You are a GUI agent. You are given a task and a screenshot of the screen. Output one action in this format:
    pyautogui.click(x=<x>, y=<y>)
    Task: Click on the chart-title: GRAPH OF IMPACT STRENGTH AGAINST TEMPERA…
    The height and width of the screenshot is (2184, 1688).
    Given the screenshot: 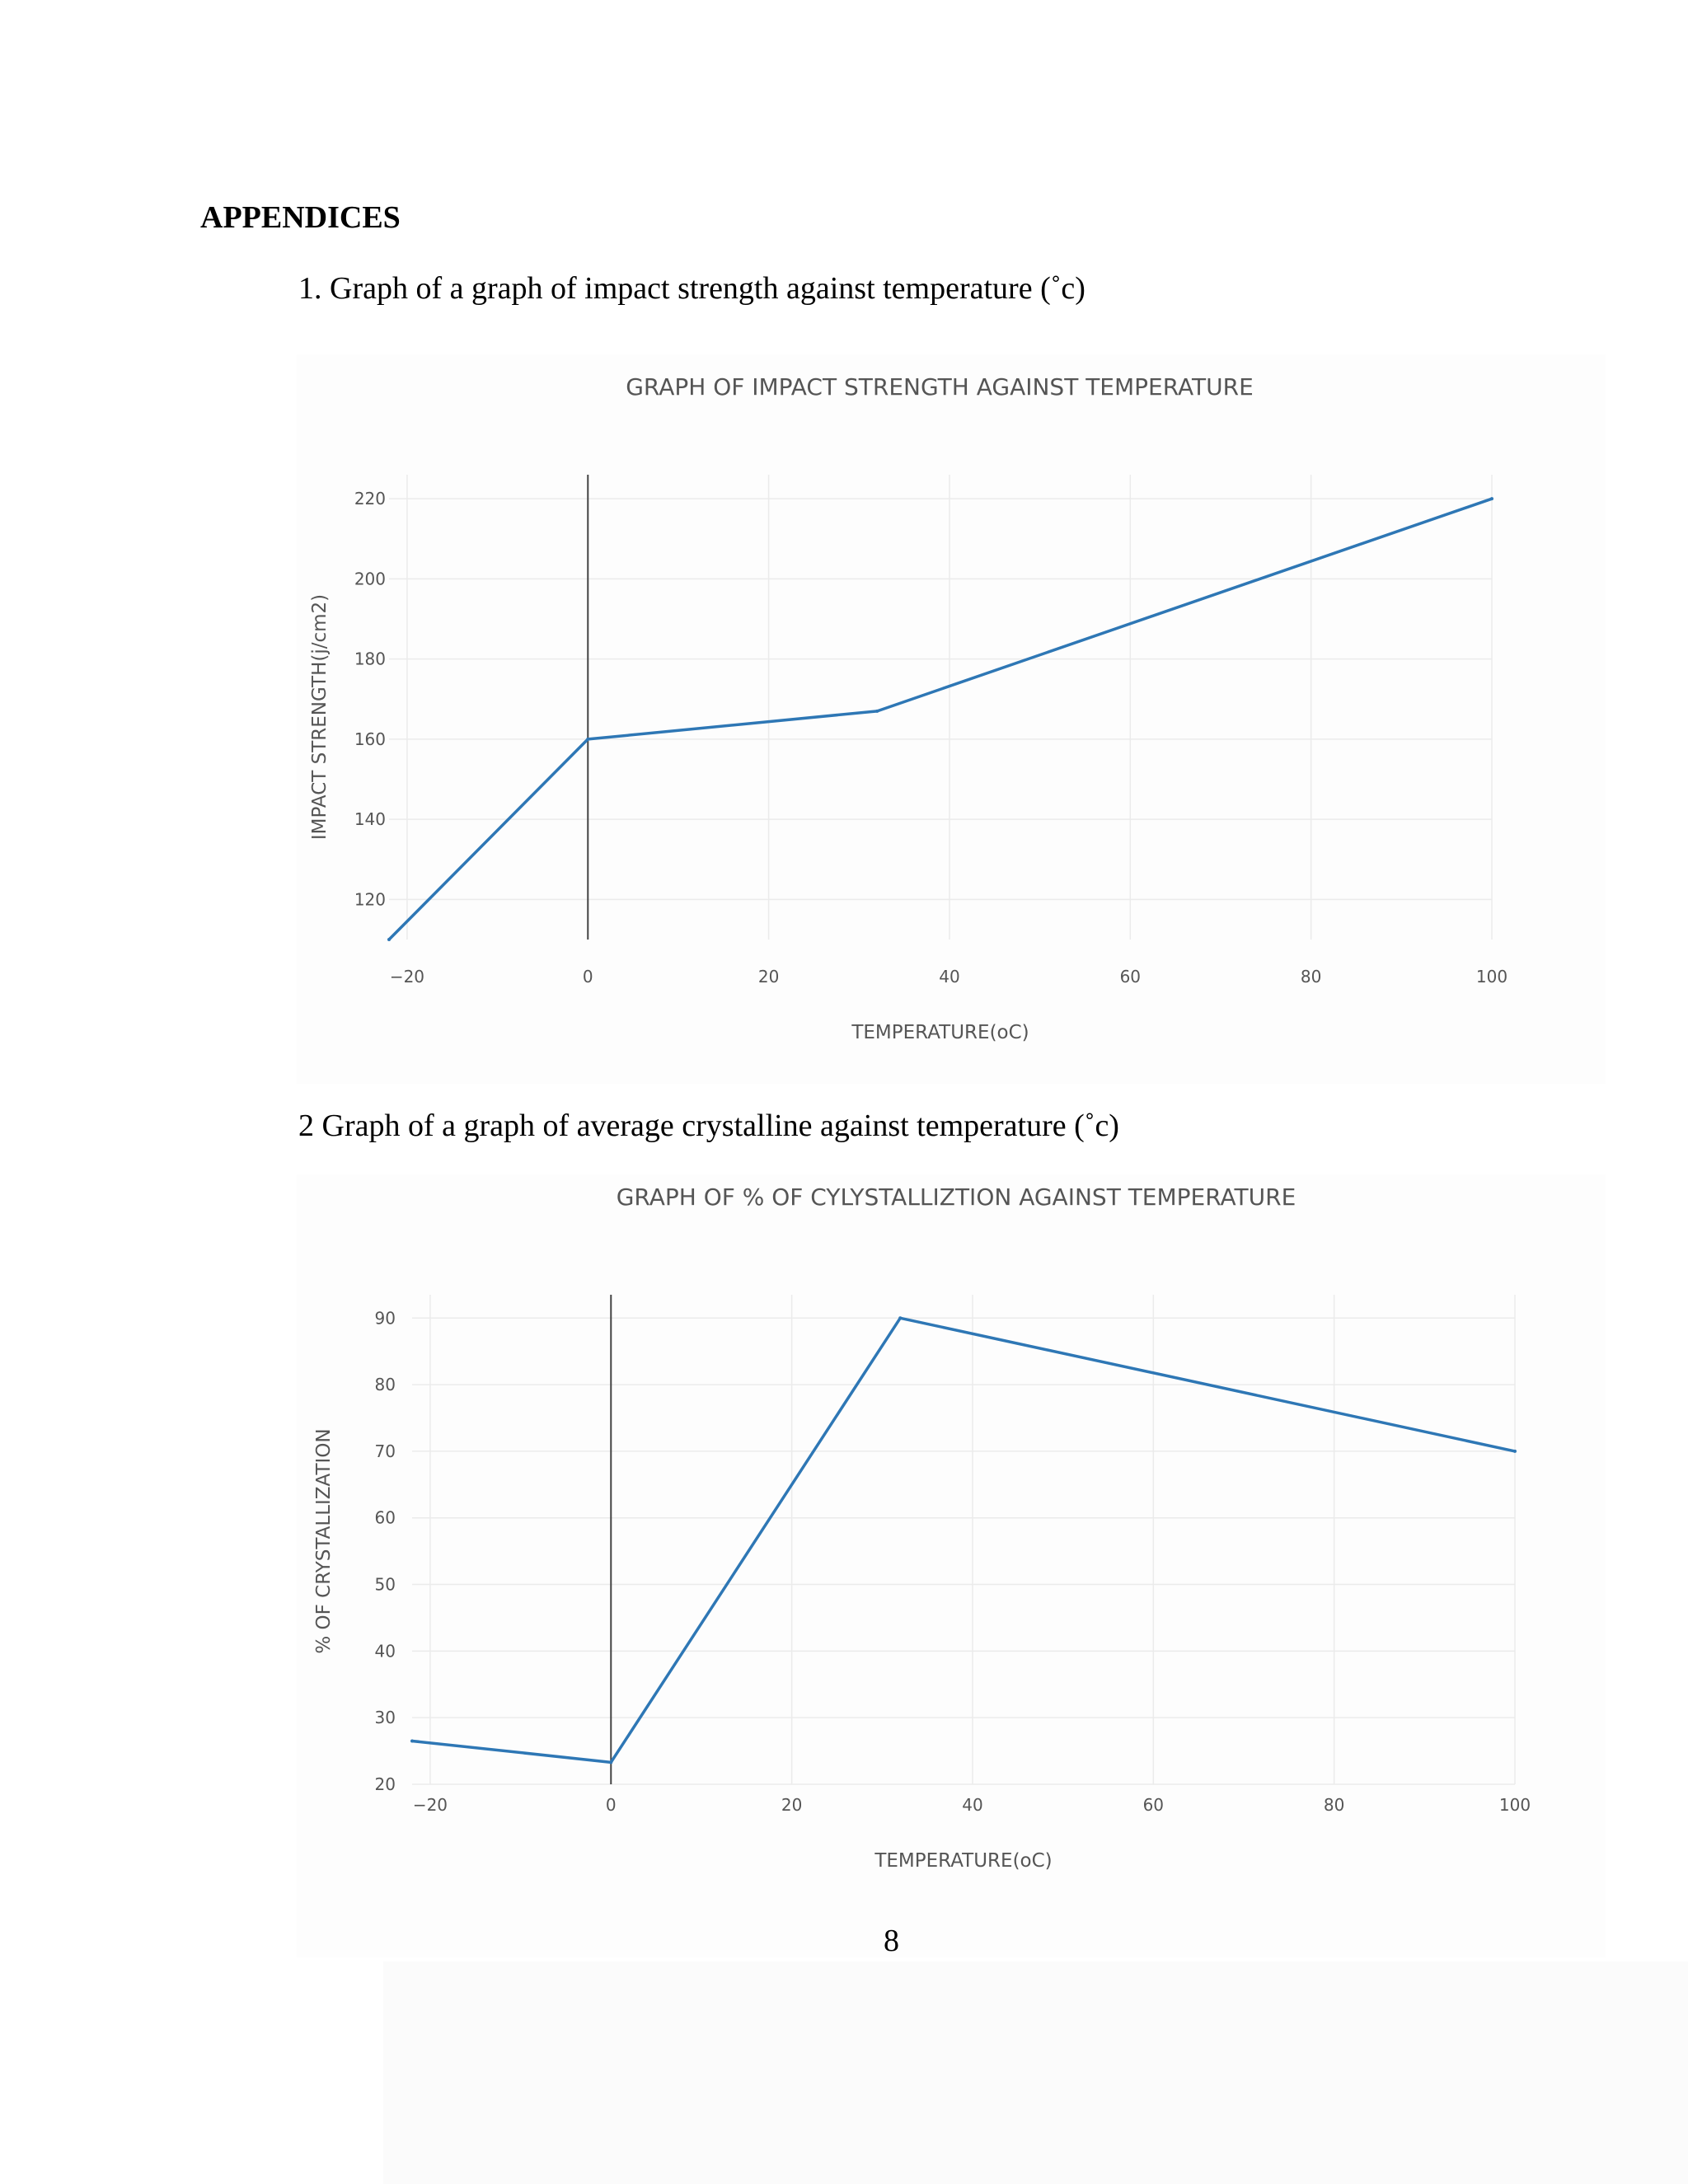 What is the action you would take?
    pyautogui.click(x=940, y=387)
    